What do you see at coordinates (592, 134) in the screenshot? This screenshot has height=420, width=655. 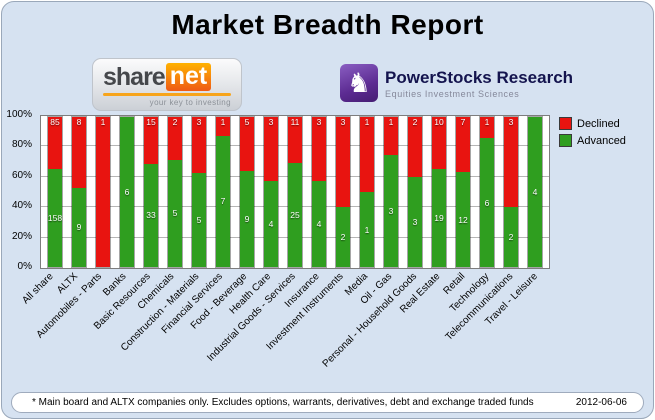 I see `chart-legend: Declined Advanced` at bounding box center [592, 134].